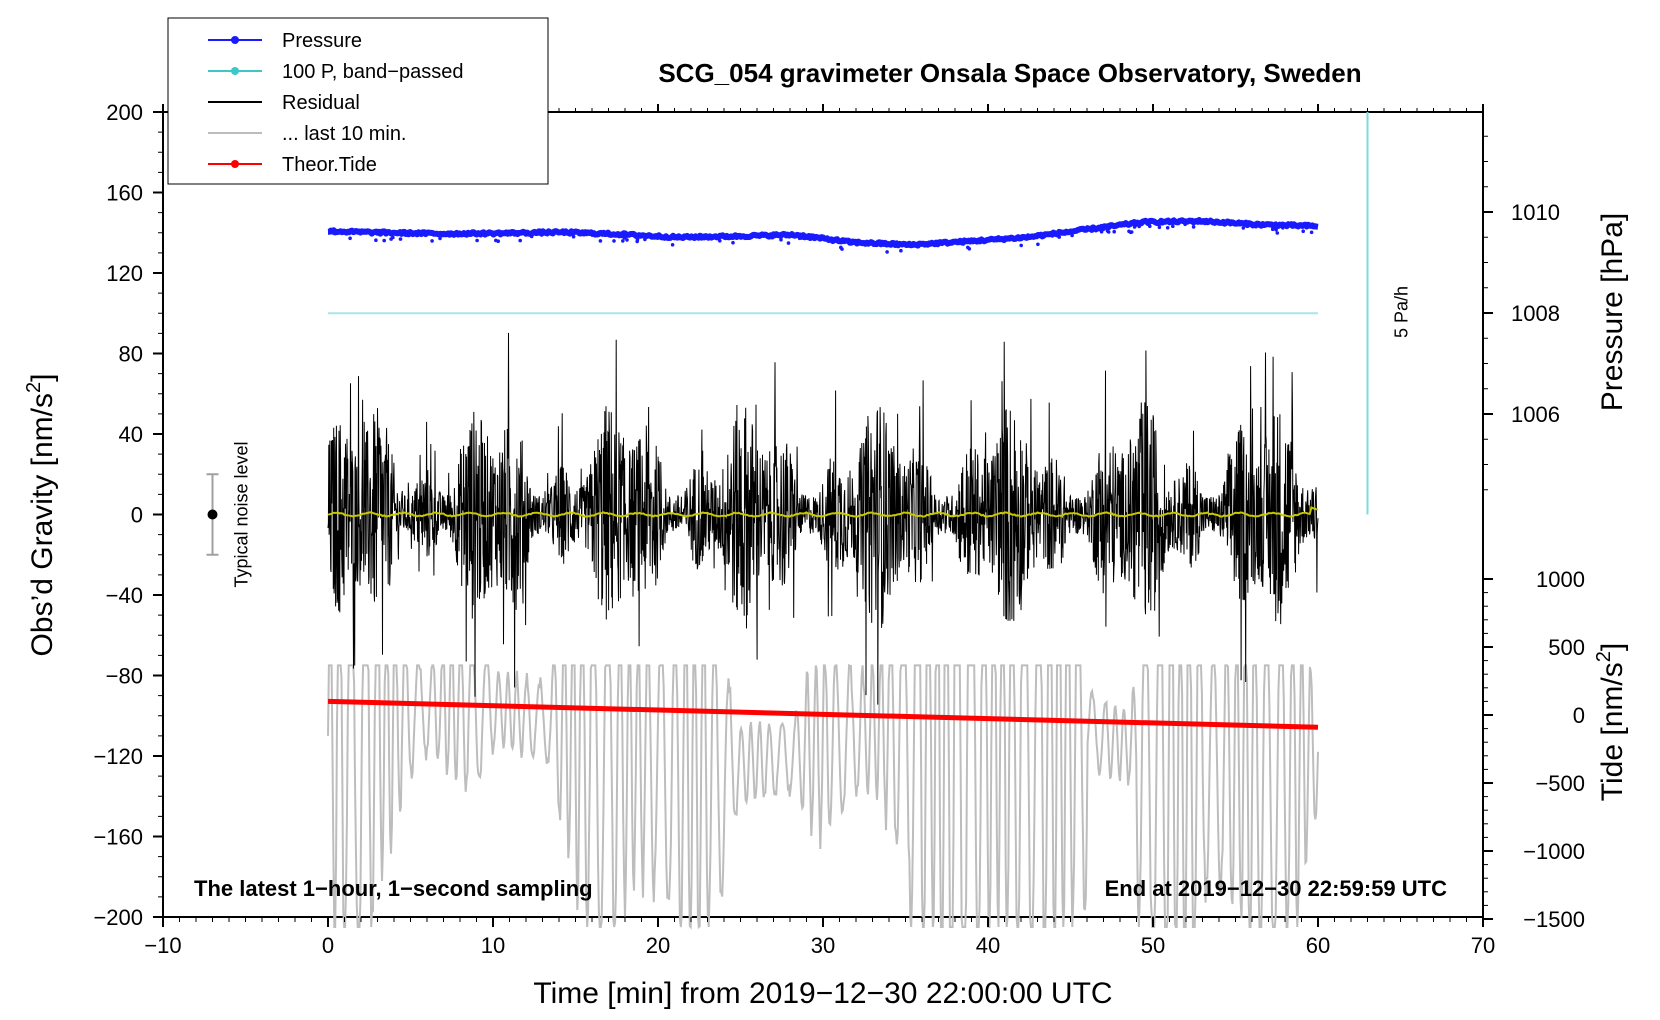  I want to click on x-tick-label: 20, so click(658, 945).